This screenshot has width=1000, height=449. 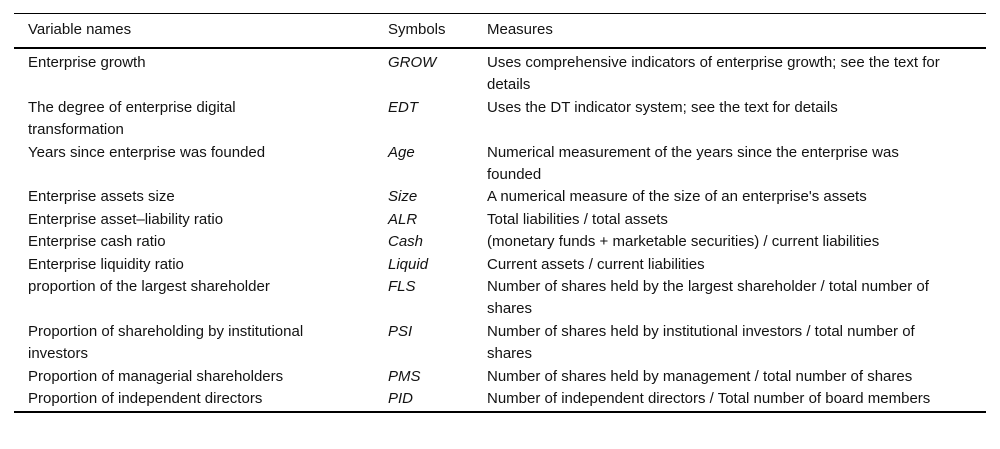 What do you see at coordinates (87, 62) in the screenshot?
I see `variable-name-cell: Enterprise growth` at bounding box center [87, 62].